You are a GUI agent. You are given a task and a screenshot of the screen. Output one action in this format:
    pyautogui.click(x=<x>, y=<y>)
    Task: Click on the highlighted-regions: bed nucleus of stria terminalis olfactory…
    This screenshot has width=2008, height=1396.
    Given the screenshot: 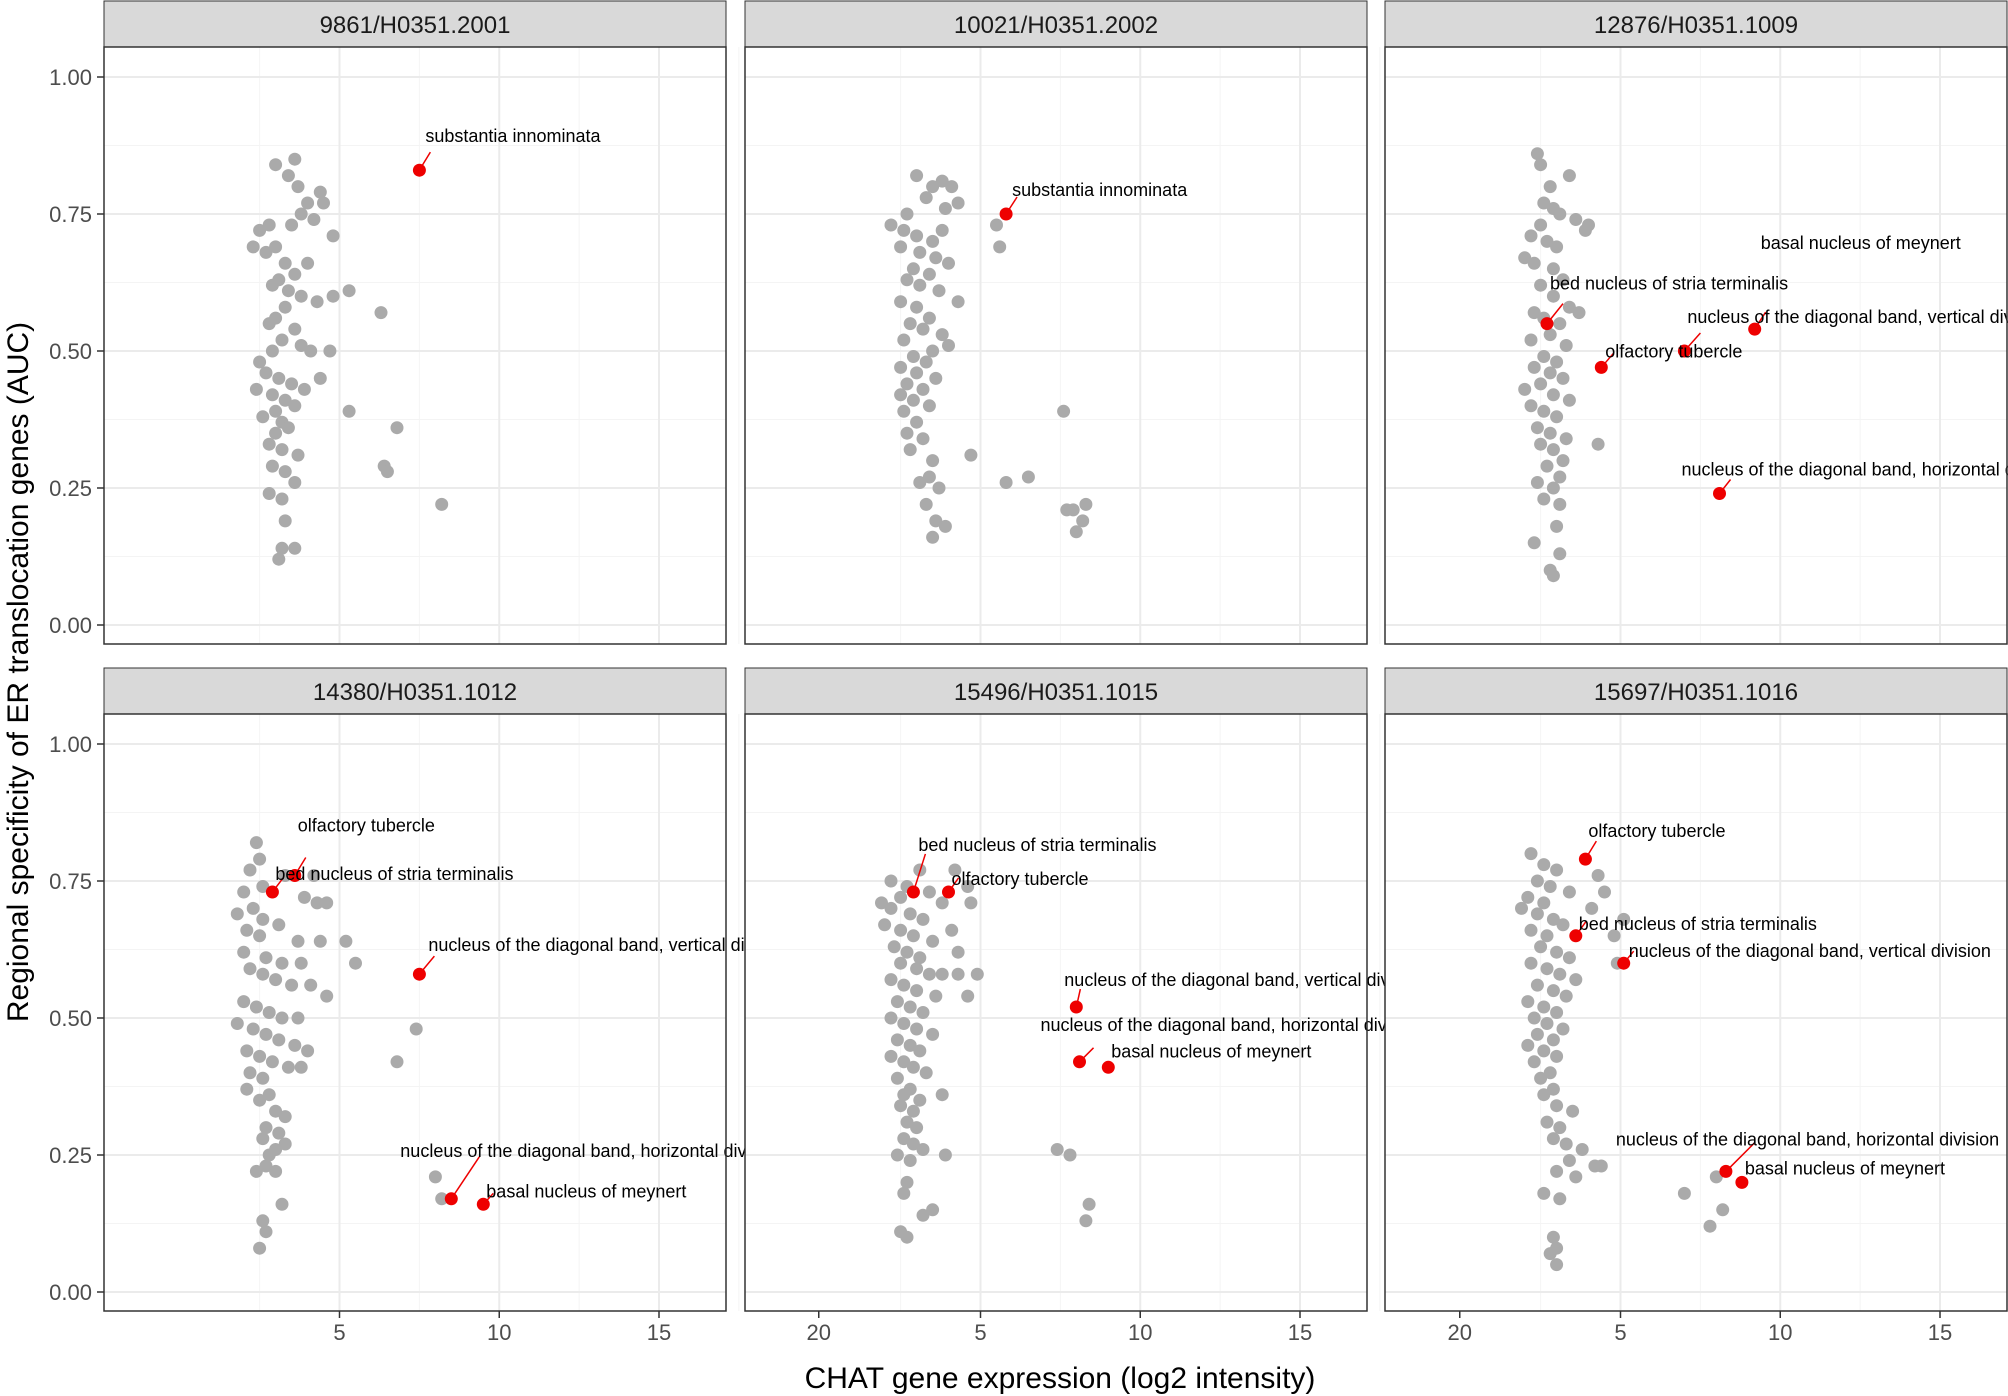 What is the action you would take?
    pyautogui.click(x=1166, y=954)
    